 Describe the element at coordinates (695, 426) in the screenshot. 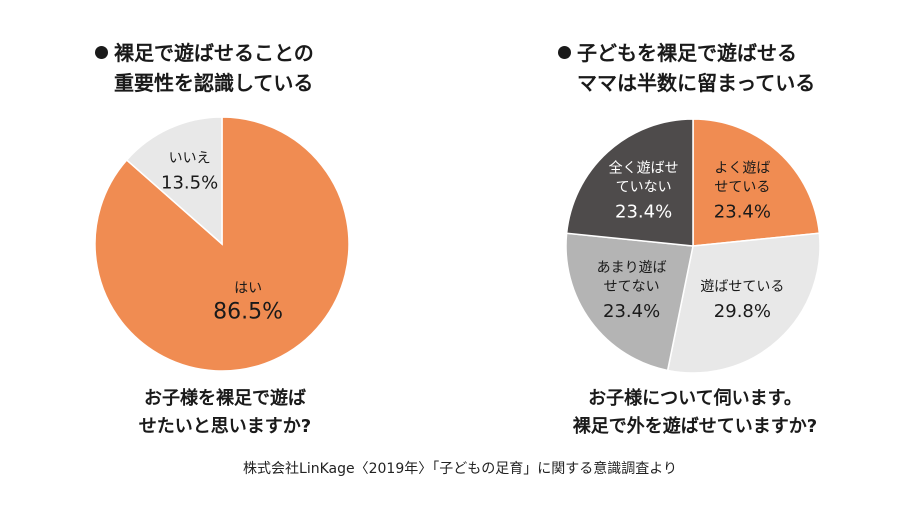

I see `right-question-line2: 裸足で外を遊ばせていますか?` at that location.